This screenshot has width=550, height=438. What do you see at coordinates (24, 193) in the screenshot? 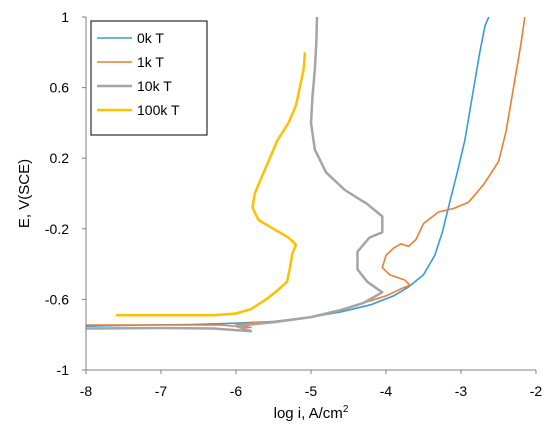
I see `y-axis-title: E, V(SCE)` at bounding box center [24, 193].